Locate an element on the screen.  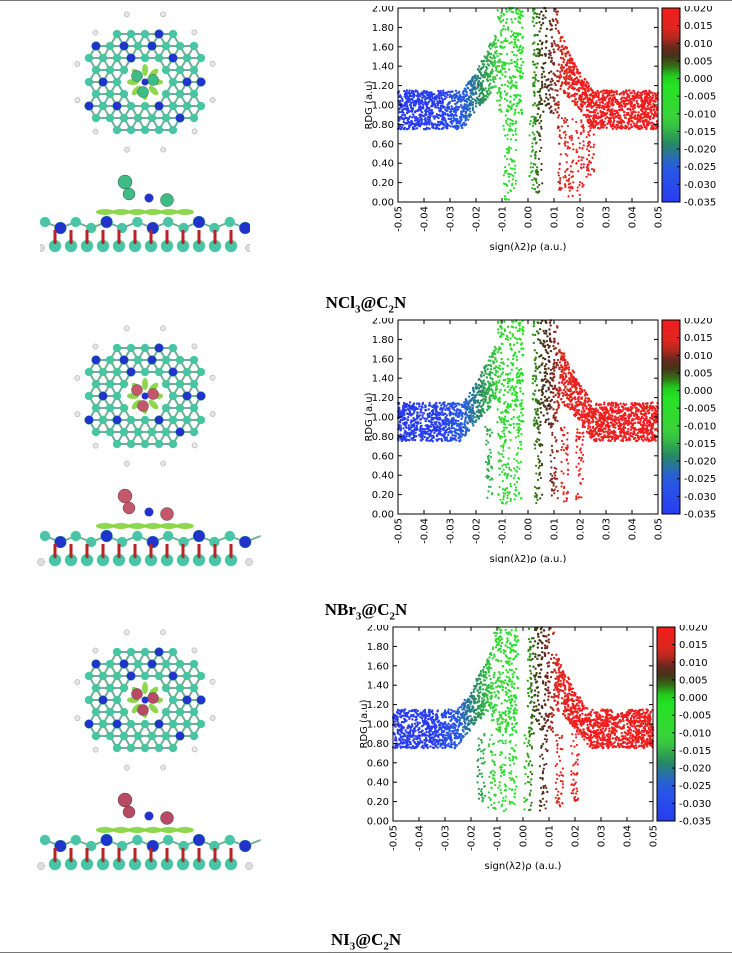
colorbar-tick-label: 0.000 is located at coordinates (698, 79).